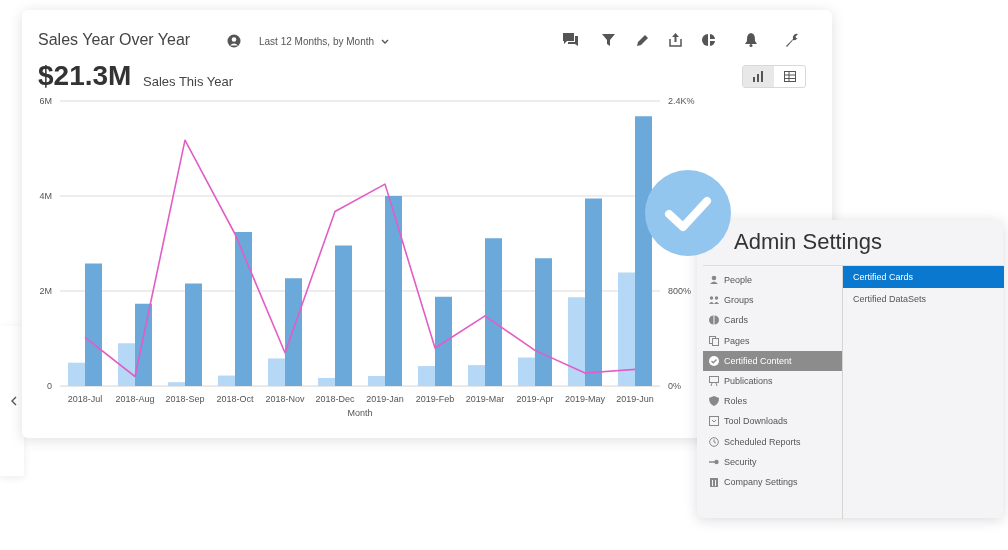  I want to click on x-tick-label: 2018-Oct, so click(235, 398).